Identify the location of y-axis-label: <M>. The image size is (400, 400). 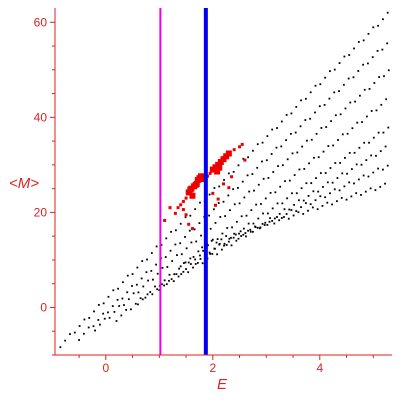
(24, 183).